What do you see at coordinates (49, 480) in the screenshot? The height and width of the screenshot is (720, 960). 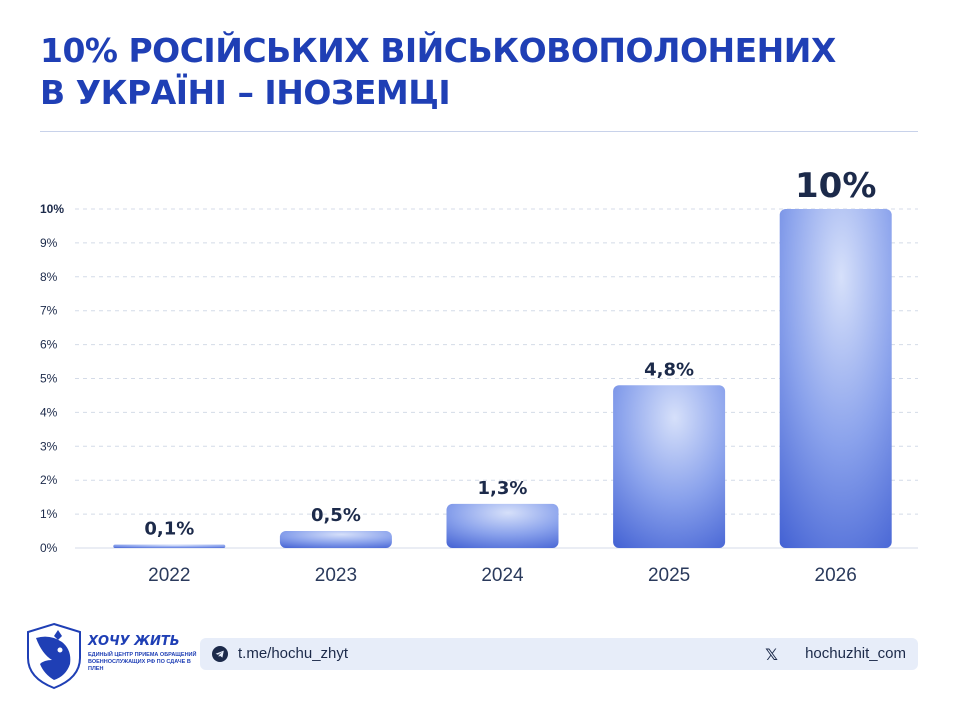 I see `y-tick-label: 2%` at bounding box center [49, 480].